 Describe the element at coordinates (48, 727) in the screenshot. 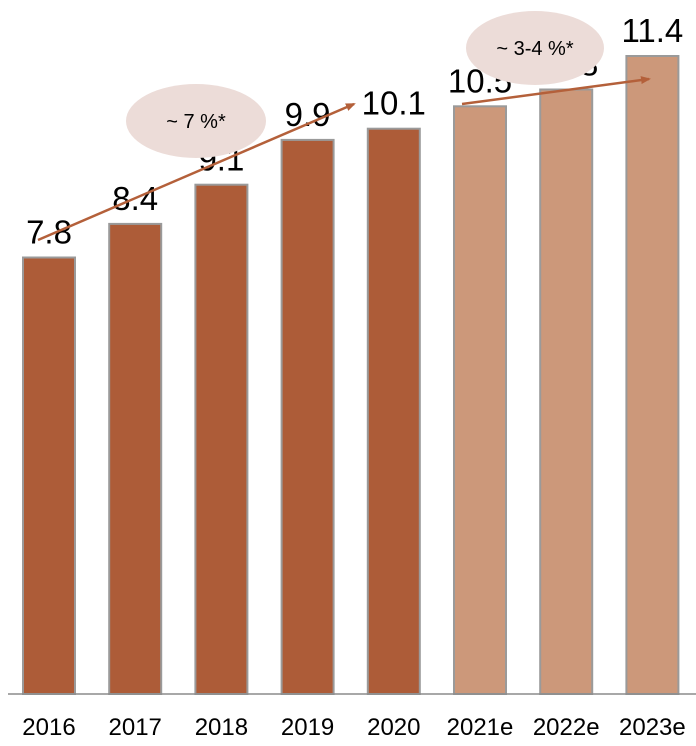

I see `x-tick-label-2016: 2016` at that location.